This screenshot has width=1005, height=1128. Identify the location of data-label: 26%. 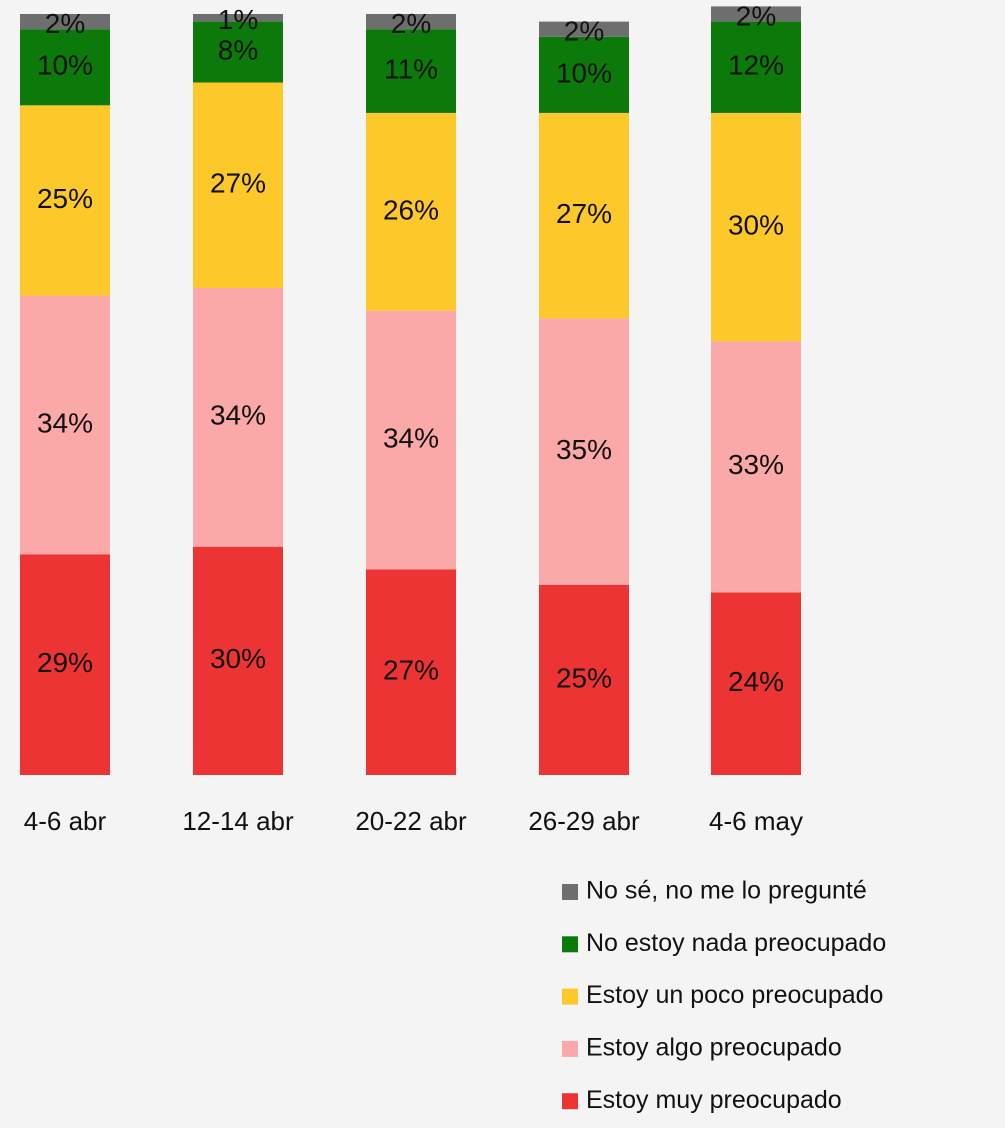
(411, 209).